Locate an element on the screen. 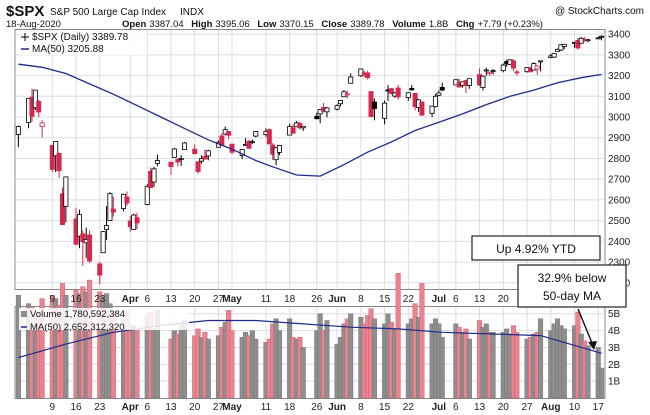 Image resolution: width=650 pixels, height=415 pixels. symbol-title: $SPX is located at coordinates (25, 11).